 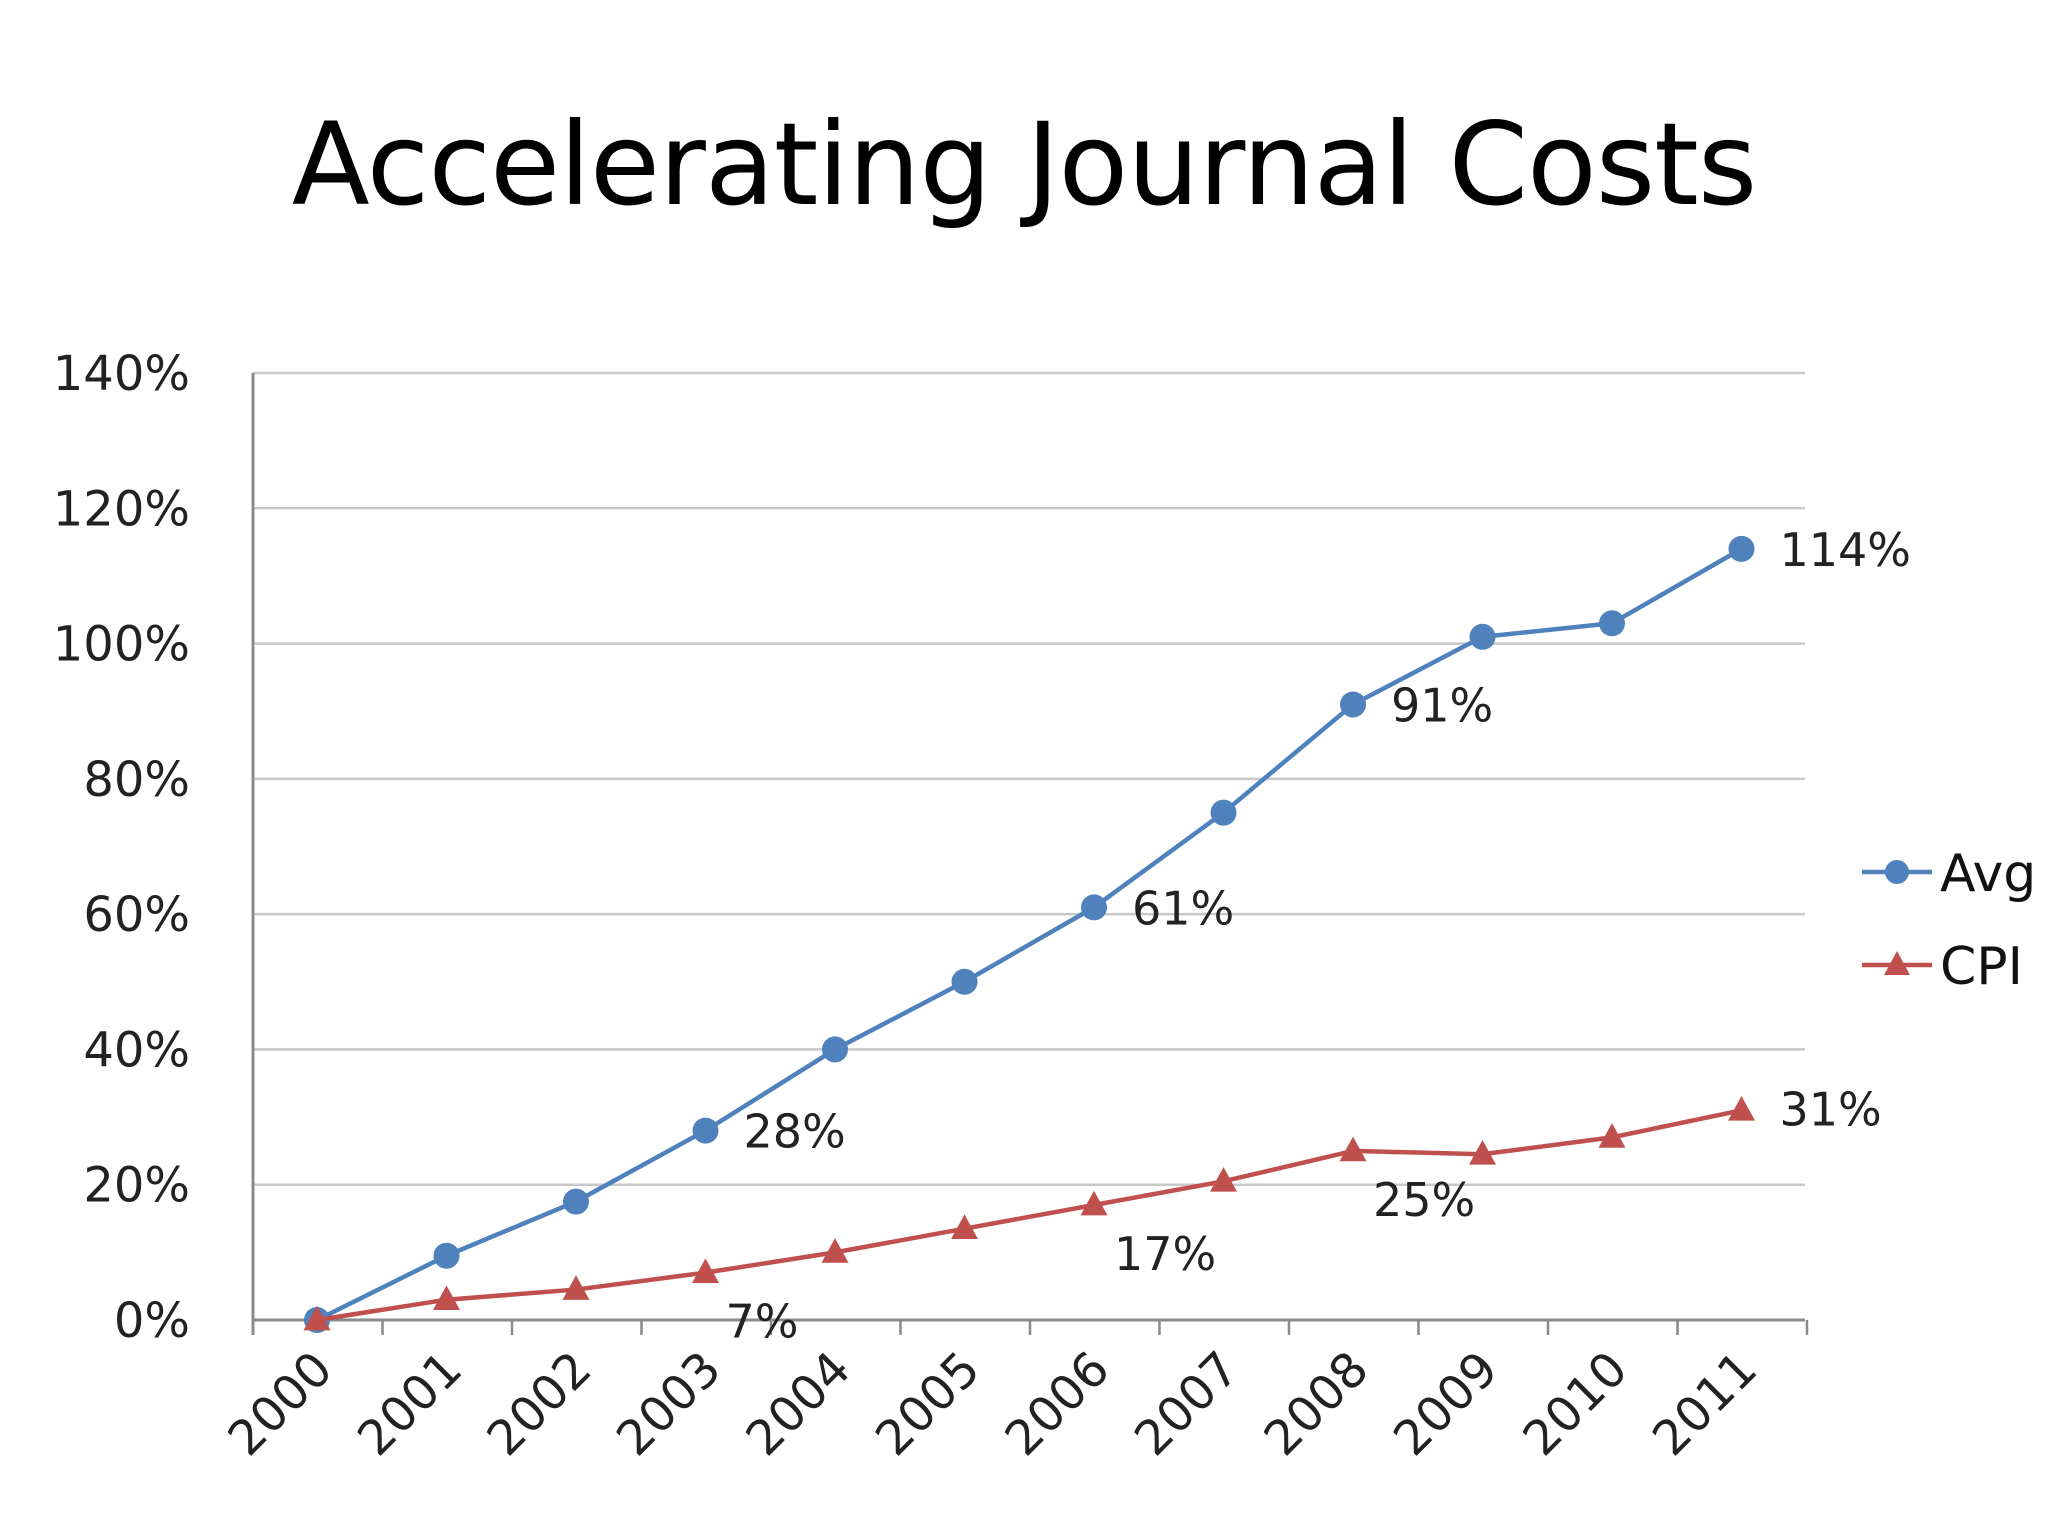 I want to click on legend-label-avg: Avg, so click(x=1988, y=874).